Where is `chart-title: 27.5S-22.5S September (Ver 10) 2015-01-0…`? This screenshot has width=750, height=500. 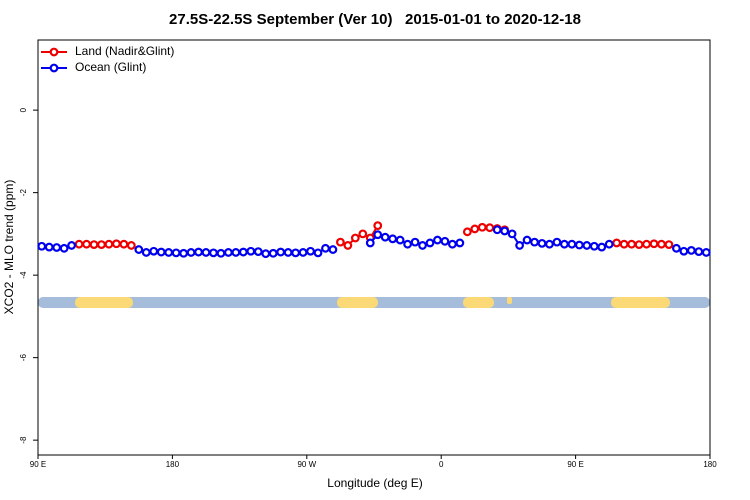
chart-title: 27.5S-22.5S September (Ver 10) 2015-01-0… is located at coordinates (375, 19).